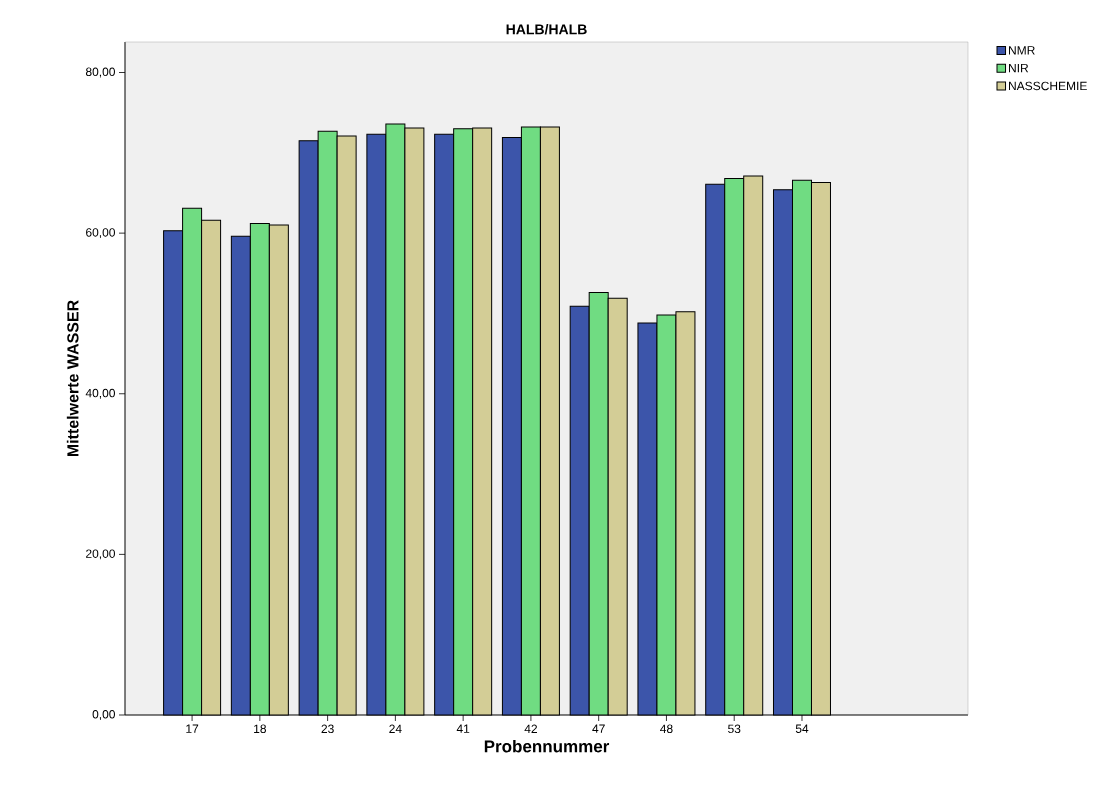  Describe the element at coordinates (103, 715) in the screenshot. I see `y-tick-label: 0,00` at that location.